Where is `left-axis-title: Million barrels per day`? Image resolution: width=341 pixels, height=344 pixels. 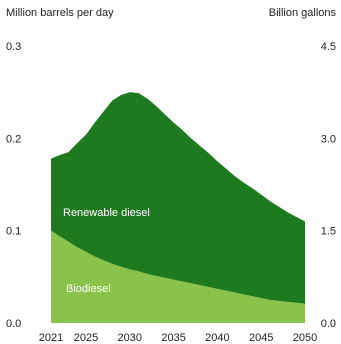
left-axis-title: Million barrels per day is located at coordinates (60, 13).